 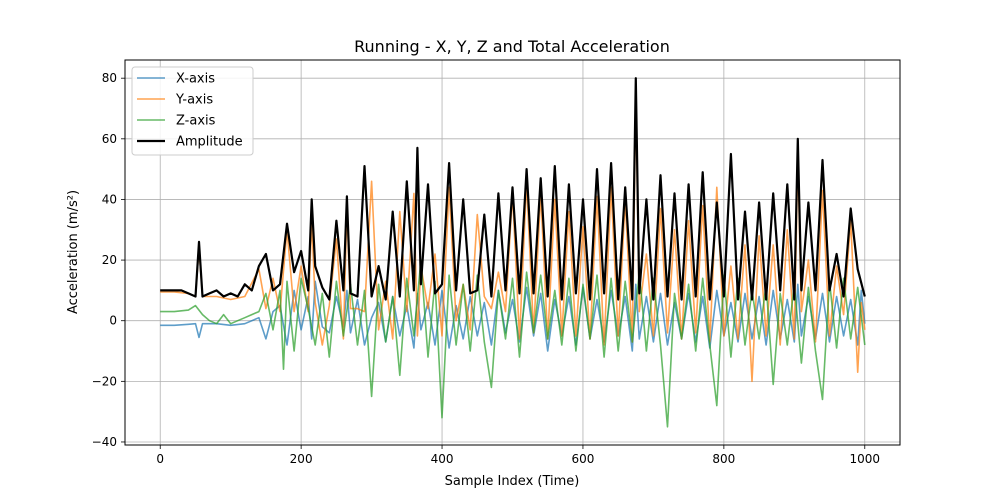 I want to click on y-tick-label: −40, so click(x=104, y=442).